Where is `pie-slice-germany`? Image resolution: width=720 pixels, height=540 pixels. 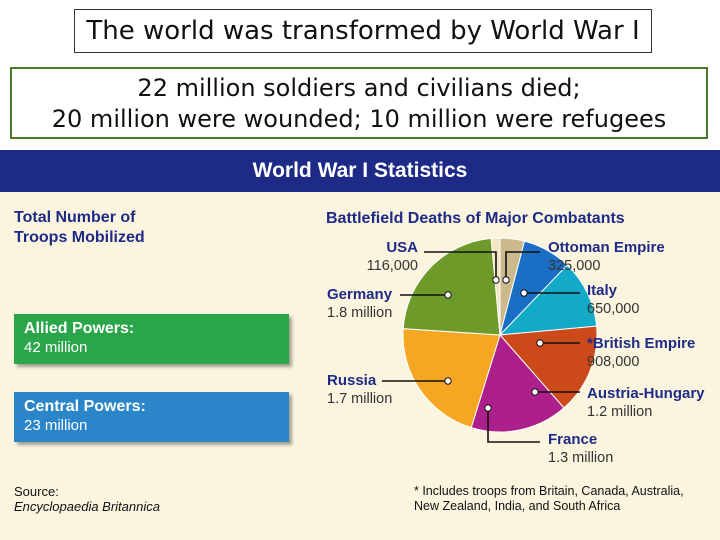
pie-slice-germany is located at coordinates (451, 286).